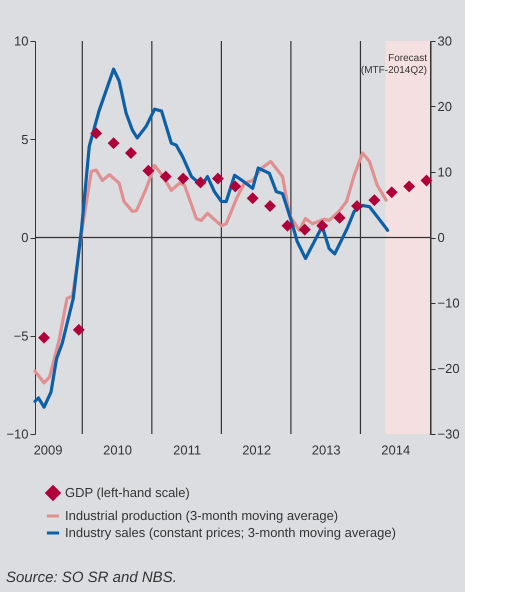 This screenshot has width=517, height=592. Describe the element at coordinates (445, 172) in the screenshot. I see `y2-tick-label: 10` at that location.